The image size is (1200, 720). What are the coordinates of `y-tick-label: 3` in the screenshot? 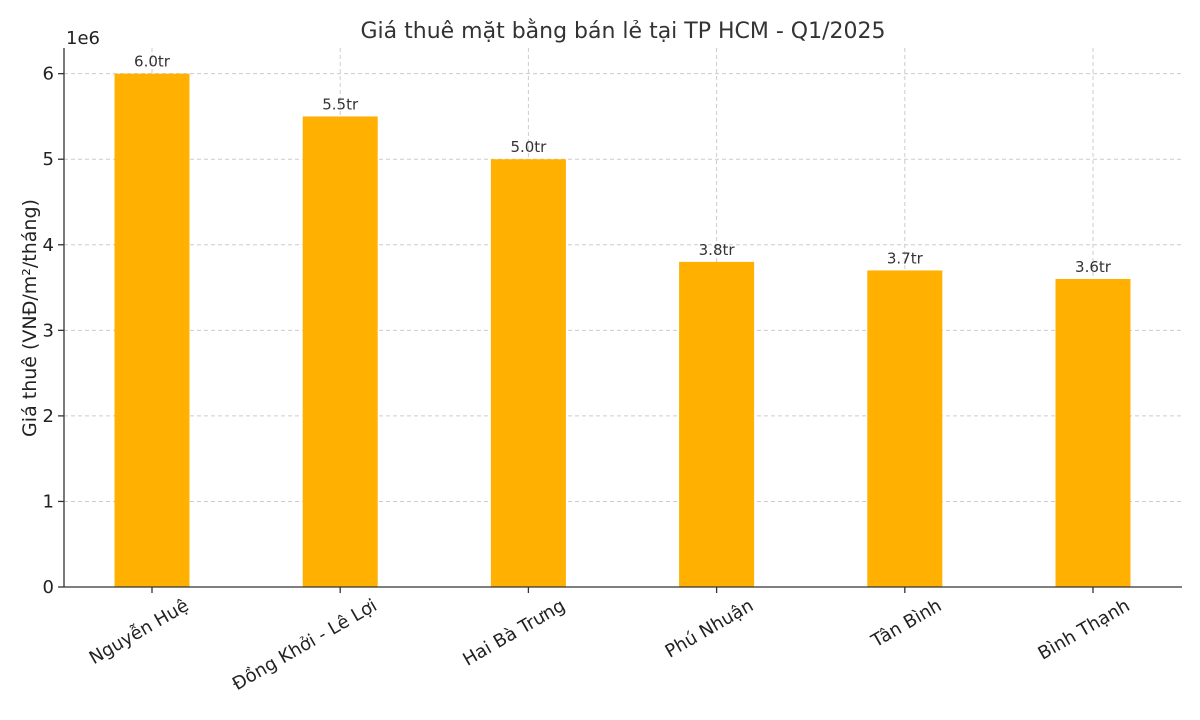 It's located at (48, 330).